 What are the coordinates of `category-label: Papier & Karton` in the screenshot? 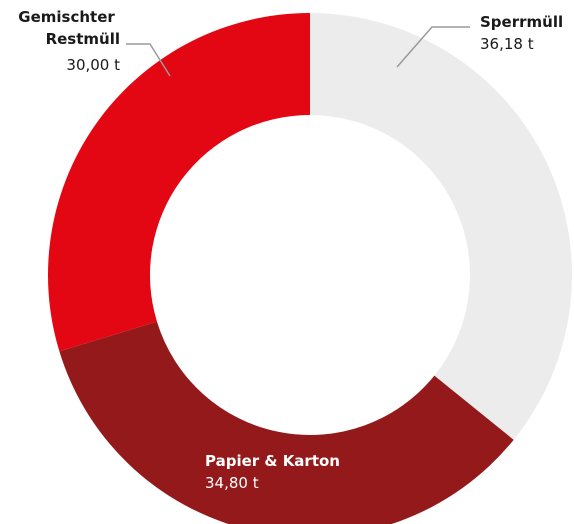 It's located at (272, 461).